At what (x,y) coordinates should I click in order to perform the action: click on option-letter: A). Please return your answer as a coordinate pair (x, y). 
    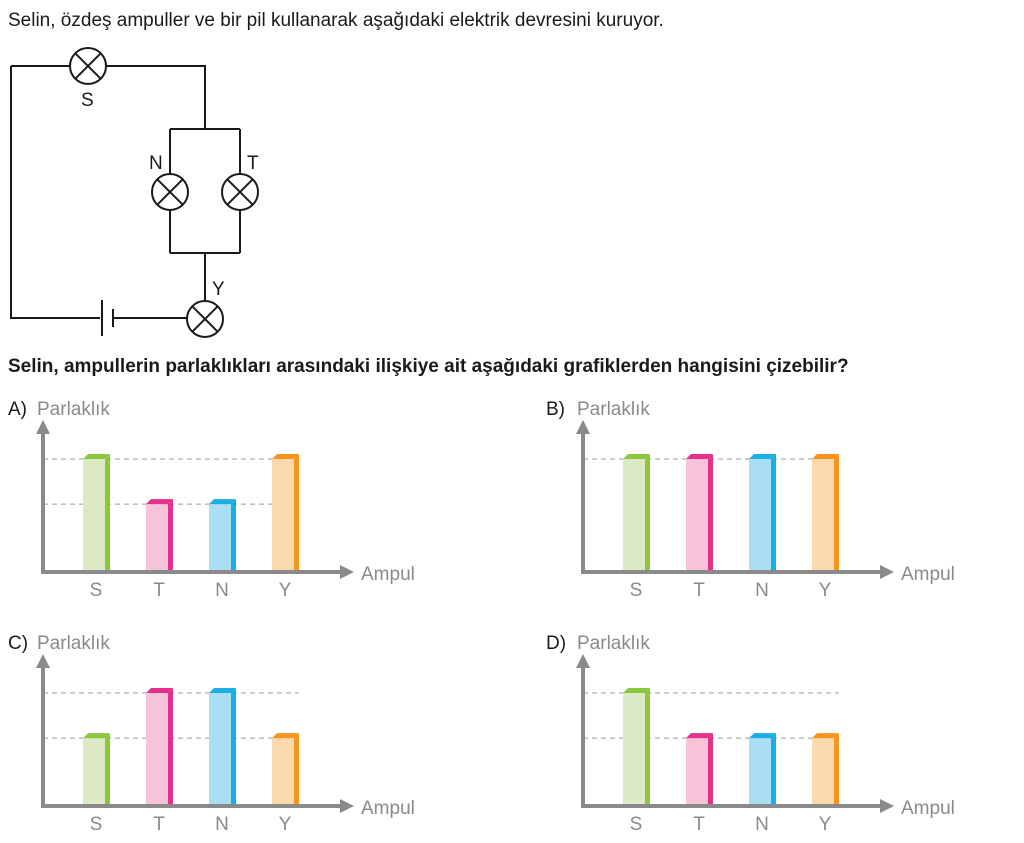
    Looking at the image, I should click on (17, 409).